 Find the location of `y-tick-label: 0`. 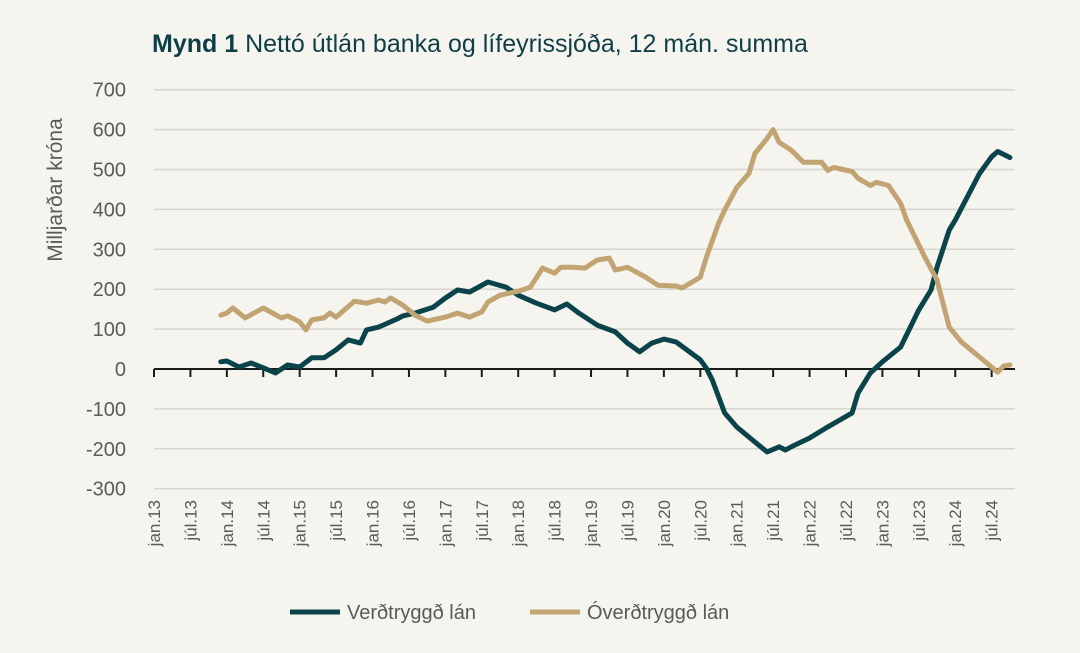

y-tick-label: 0 is located at coordinates (120, 370).